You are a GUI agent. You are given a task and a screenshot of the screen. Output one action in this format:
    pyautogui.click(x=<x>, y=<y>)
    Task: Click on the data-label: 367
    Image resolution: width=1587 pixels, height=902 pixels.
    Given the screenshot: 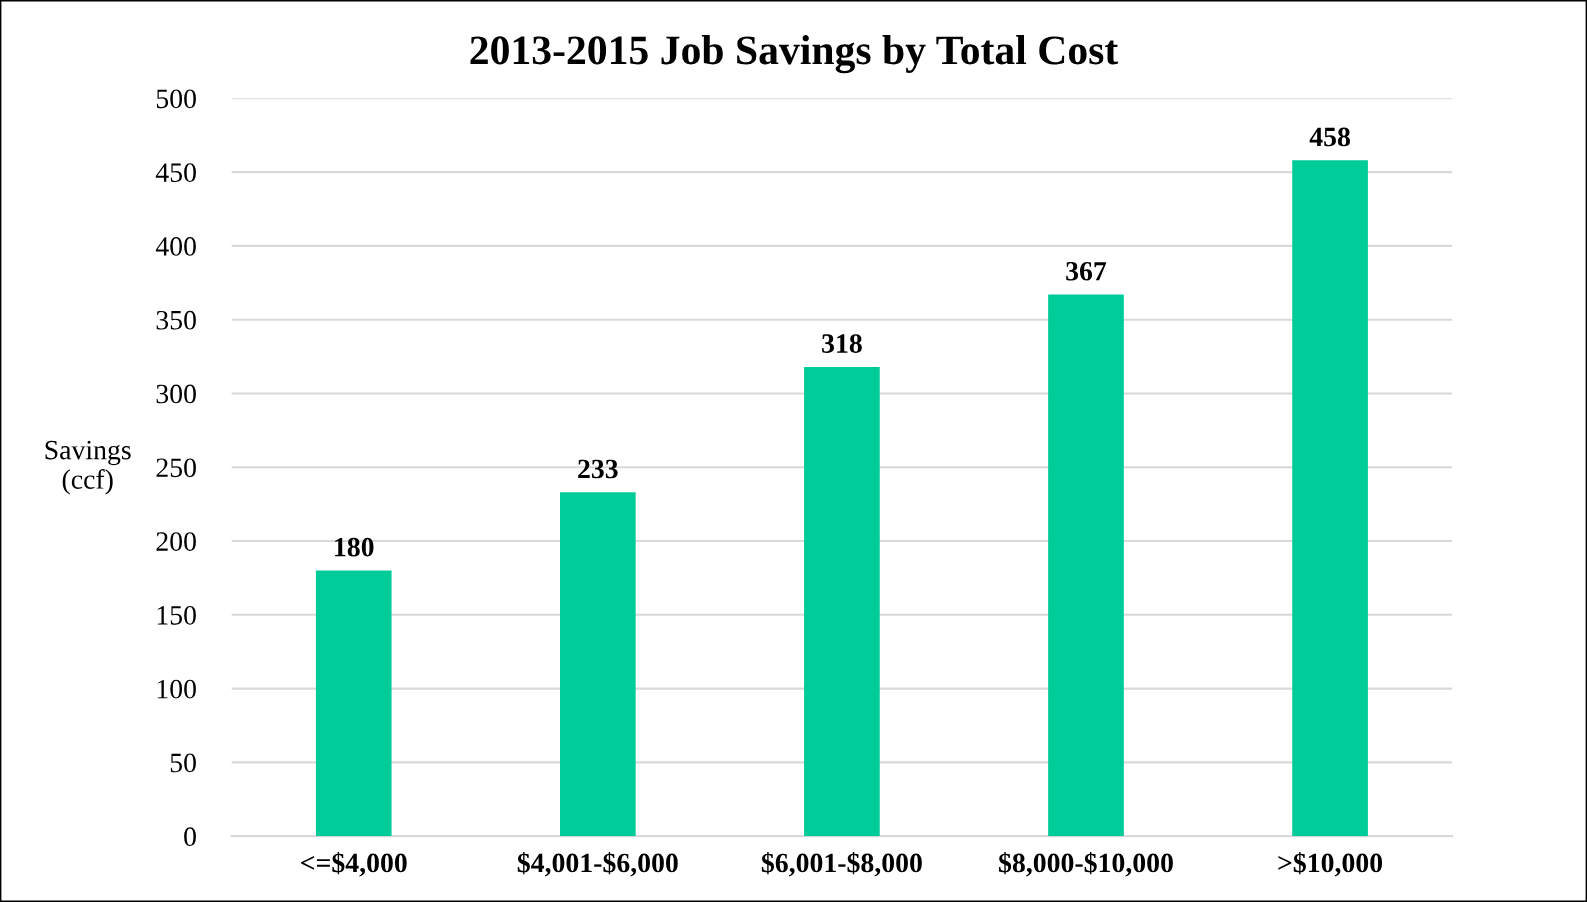 What is the action you would take?
    pyautogui.click(x=1086, y=271)
    